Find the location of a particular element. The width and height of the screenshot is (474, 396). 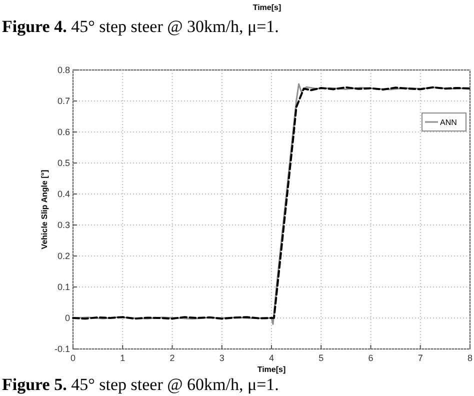

y-tick-label: 0.6 is located at coordinates (63, 132).